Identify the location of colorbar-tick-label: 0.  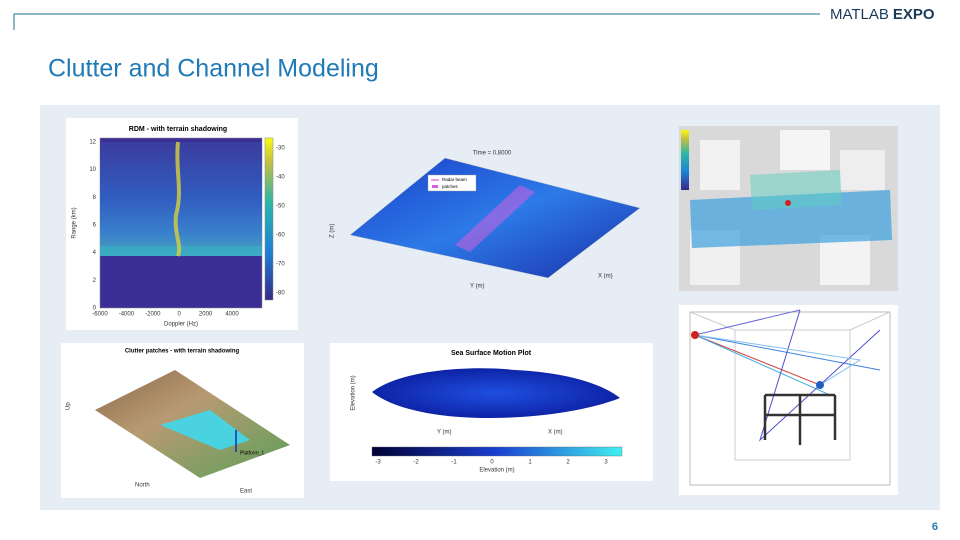
(492, 463).